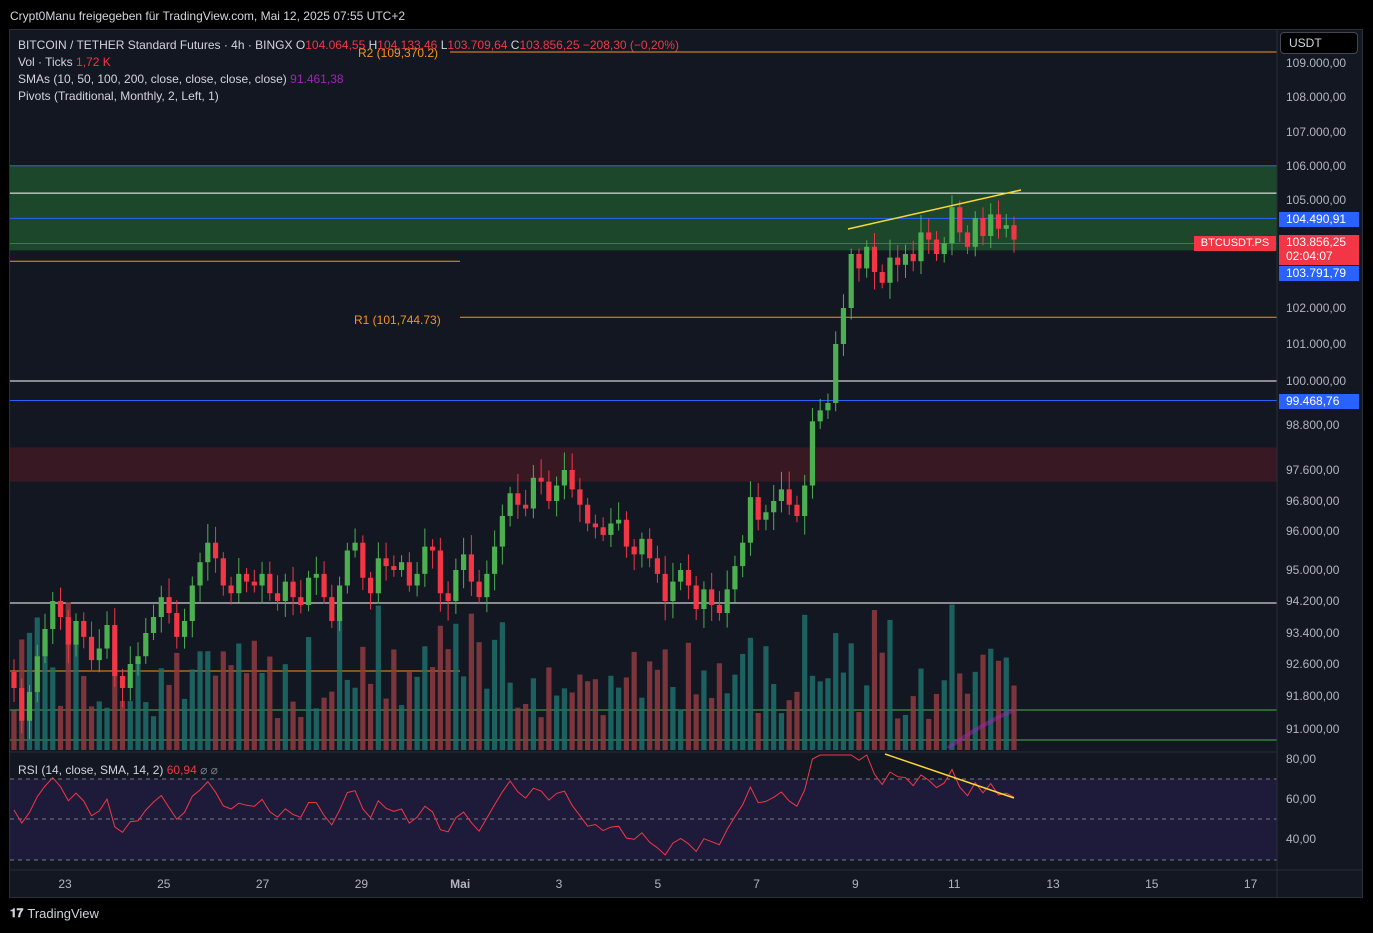 This screenshot has width=1373, height=933. I want to click on time-tick: 11, so click(954, 884).